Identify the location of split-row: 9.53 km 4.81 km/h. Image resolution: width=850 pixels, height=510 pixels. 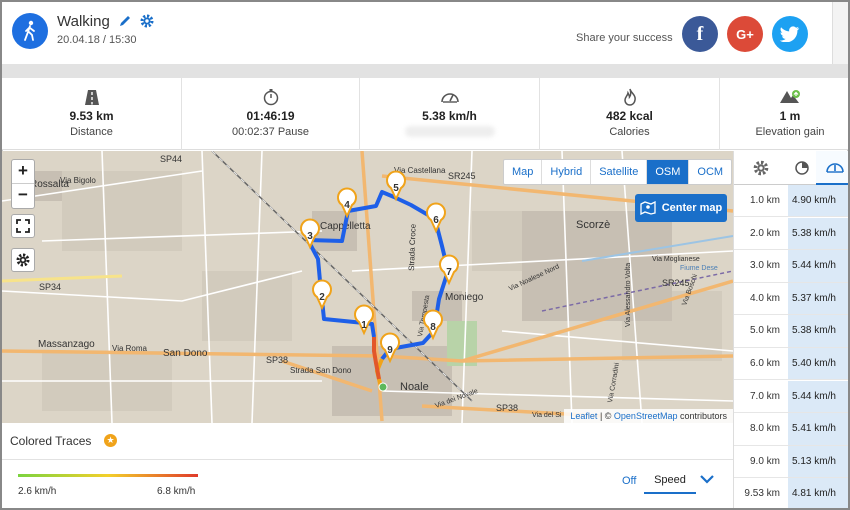
(791, 493).